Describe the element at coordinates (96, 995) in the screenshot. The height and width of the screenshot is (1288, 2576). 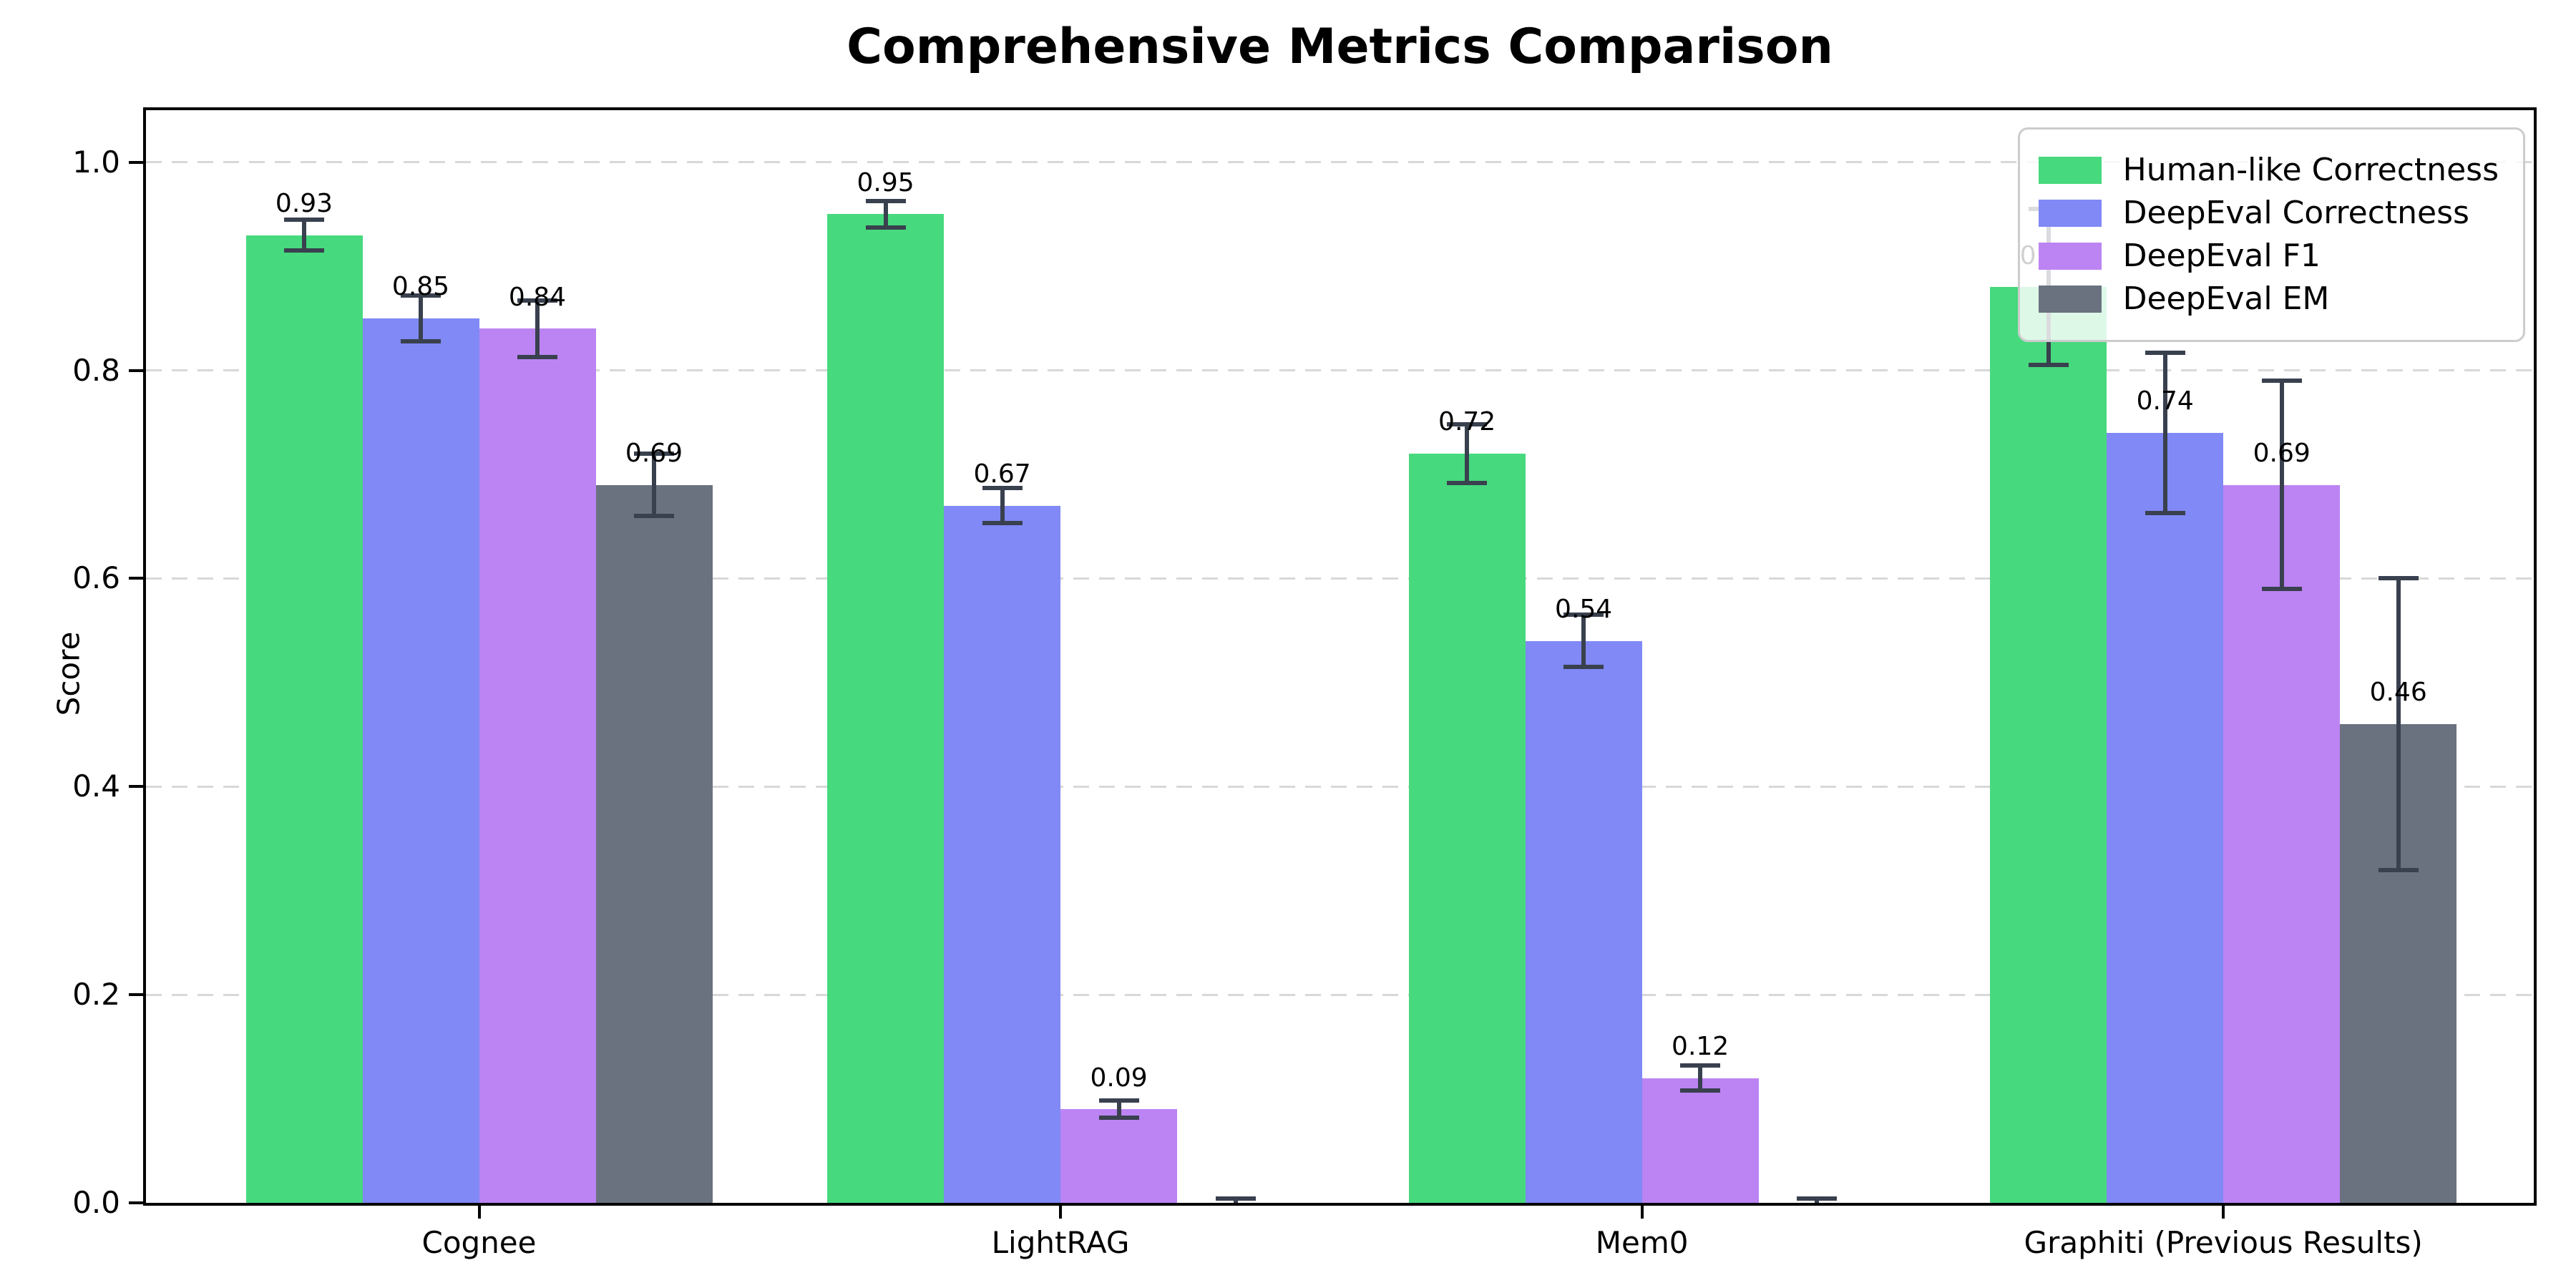
I see `y-tick-label: 0.2` at that location.